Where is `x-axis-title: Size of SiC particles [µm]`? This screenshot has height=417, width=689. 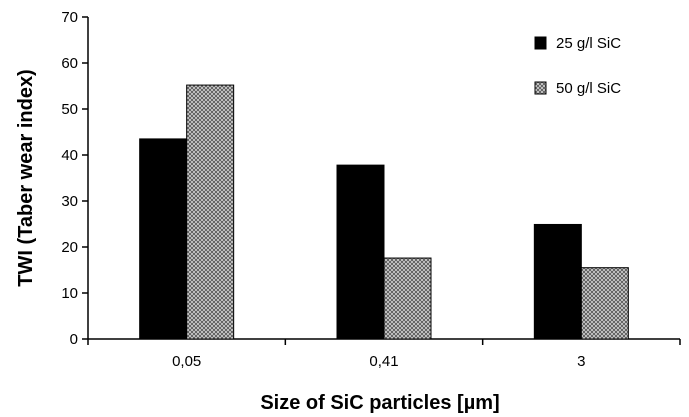
x-axis-title: Size of SiC particles [µm] is located at coordinates (379, 403).